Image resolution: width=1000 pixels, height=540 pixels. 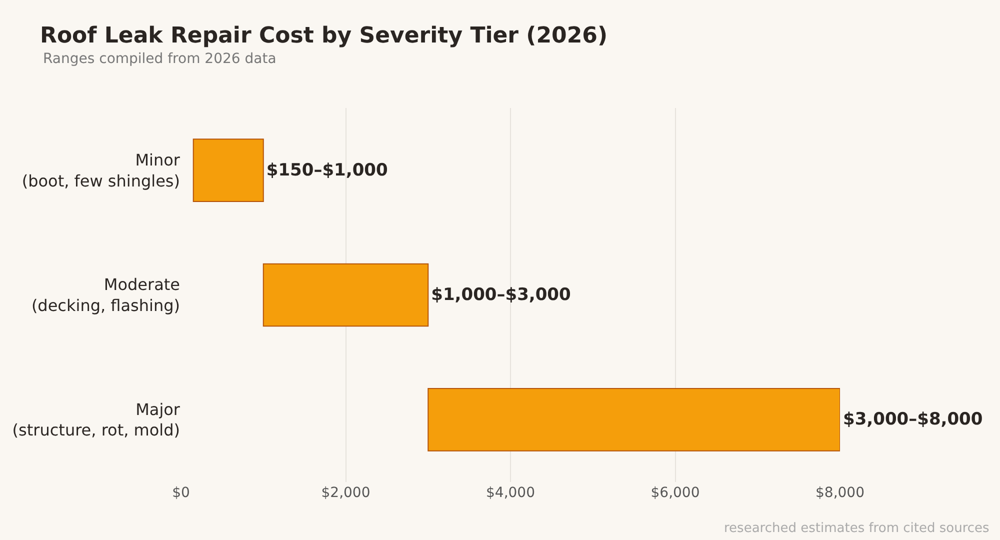 I want to click on x-tick-label: $0, so click(x=181, y=493).